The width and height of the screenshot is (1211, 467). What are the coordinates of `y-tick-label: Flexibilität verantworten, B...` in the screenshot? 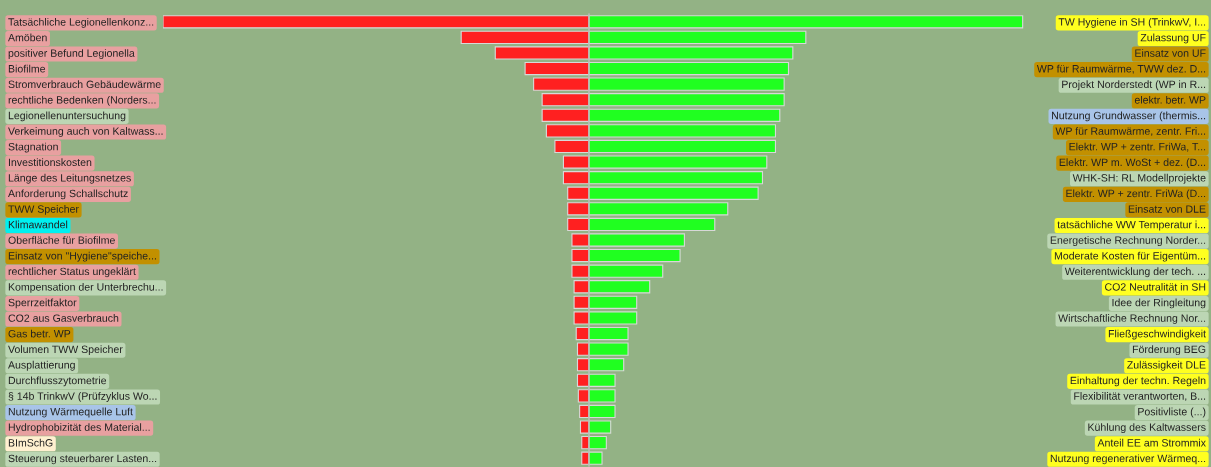 It's located at (1140, 397).